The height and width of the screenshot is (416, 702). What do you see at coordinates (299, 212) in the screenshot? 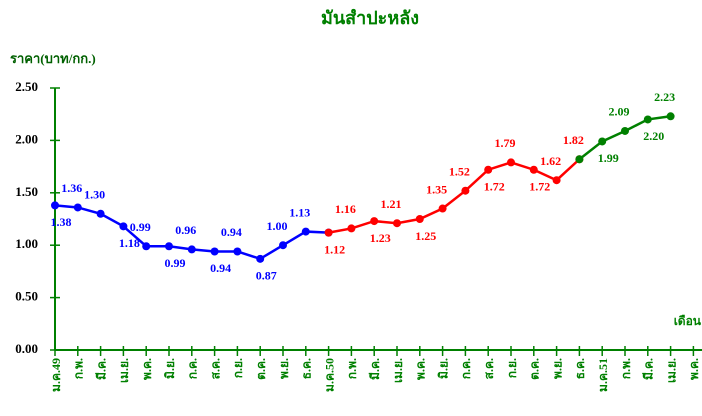
I see `data-label: 1.13` at bounding box center [299, 212].